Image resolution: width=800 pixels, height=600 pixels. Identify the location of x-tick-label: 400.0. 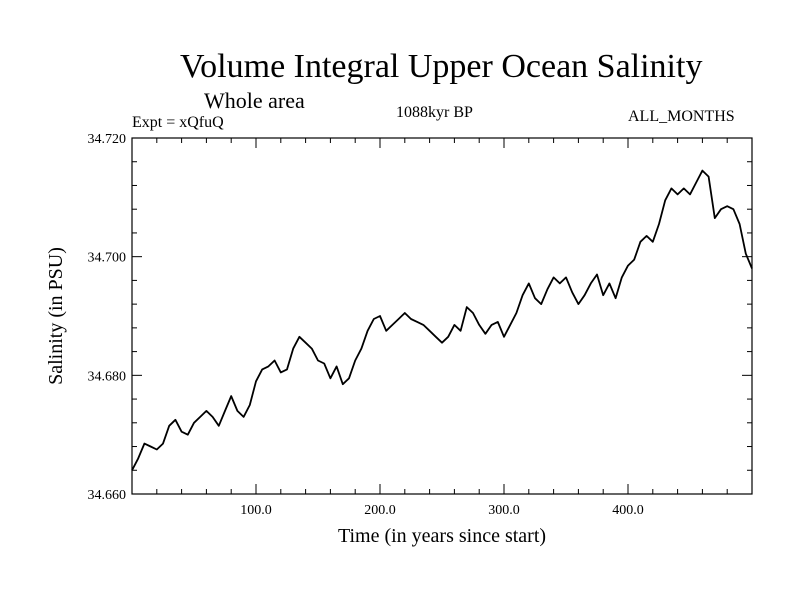
(628, 510).